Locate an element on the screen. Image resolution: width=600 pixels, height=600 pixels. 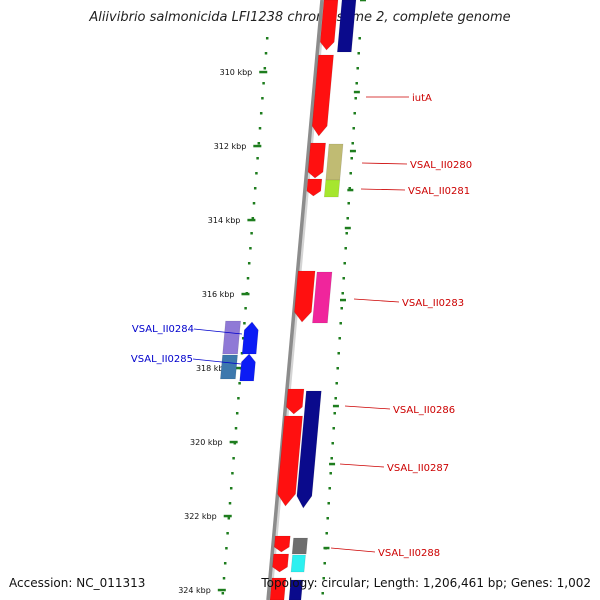
gene-arrow-VSAL_II0287 is located at coordinates (309, 449).